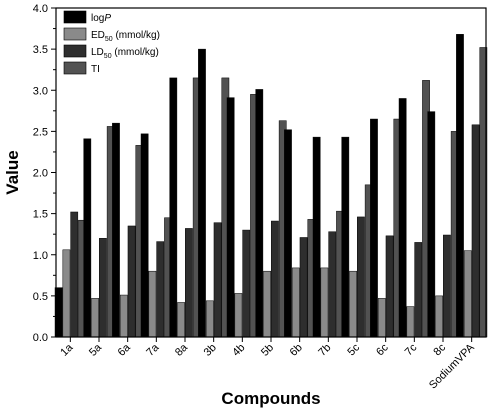 The image size is (500, 410). Describe the element at coordinates (324, 302) in the screenshot. I see `bar-ed-7b` at that location.